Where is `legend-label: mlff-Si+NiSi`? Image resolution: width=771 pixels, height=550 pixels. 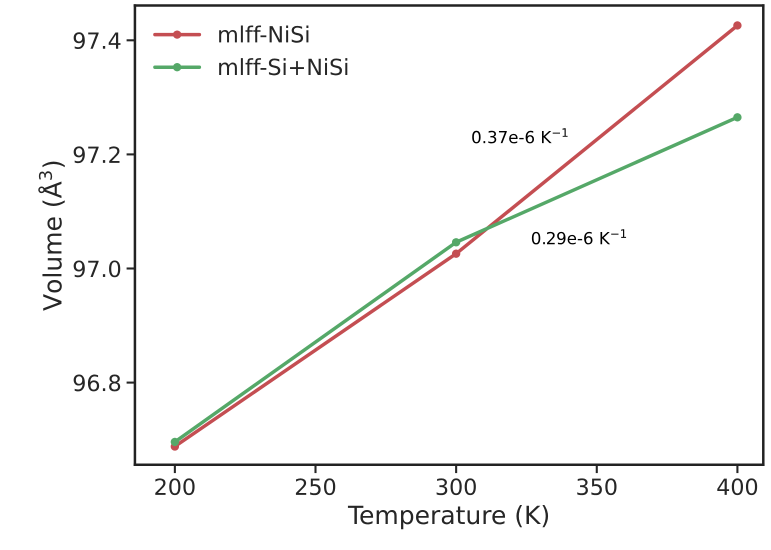 legend-label: mlff-Si+NiSi is located at coordinates (283, 67).